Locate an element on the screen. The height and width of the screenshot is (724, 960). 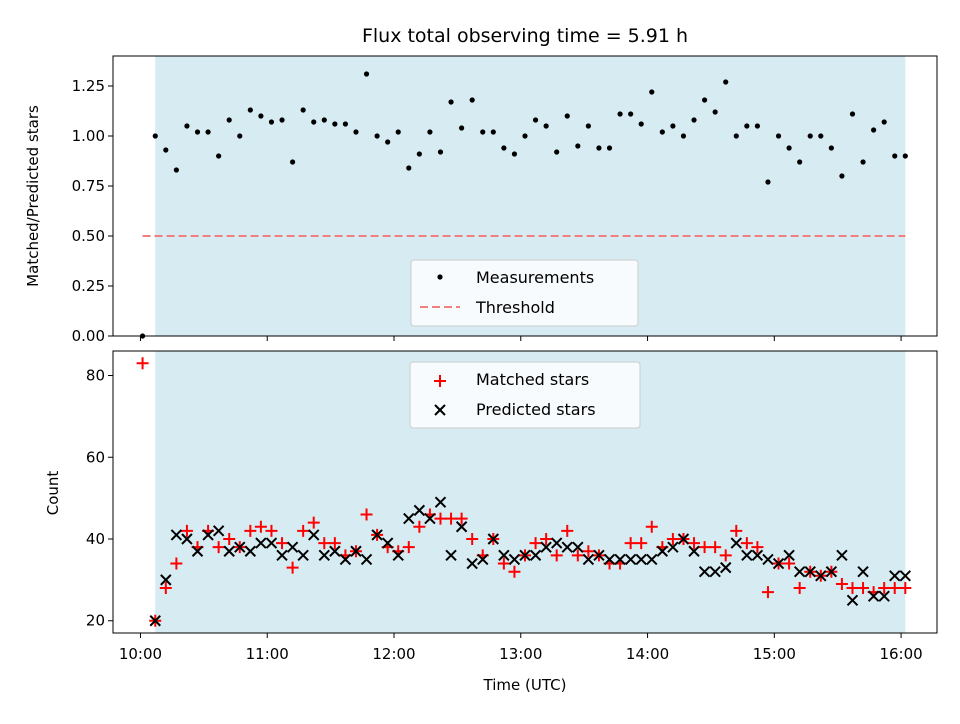
top-x-ticks is located at coordinates (520, 338).